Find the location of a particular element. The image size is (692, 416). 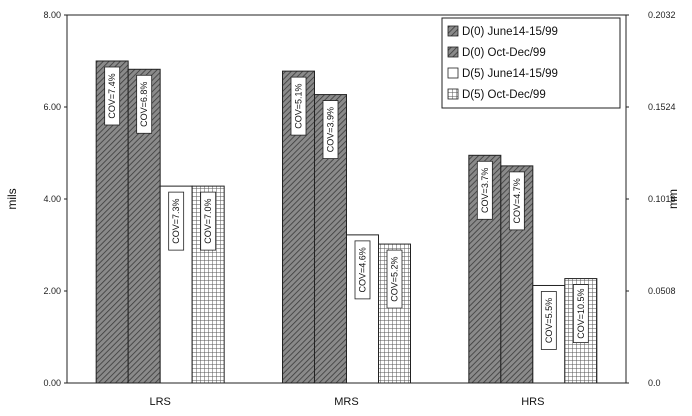

cov-label: COV=3.9% is located at coordinates (331, 129).